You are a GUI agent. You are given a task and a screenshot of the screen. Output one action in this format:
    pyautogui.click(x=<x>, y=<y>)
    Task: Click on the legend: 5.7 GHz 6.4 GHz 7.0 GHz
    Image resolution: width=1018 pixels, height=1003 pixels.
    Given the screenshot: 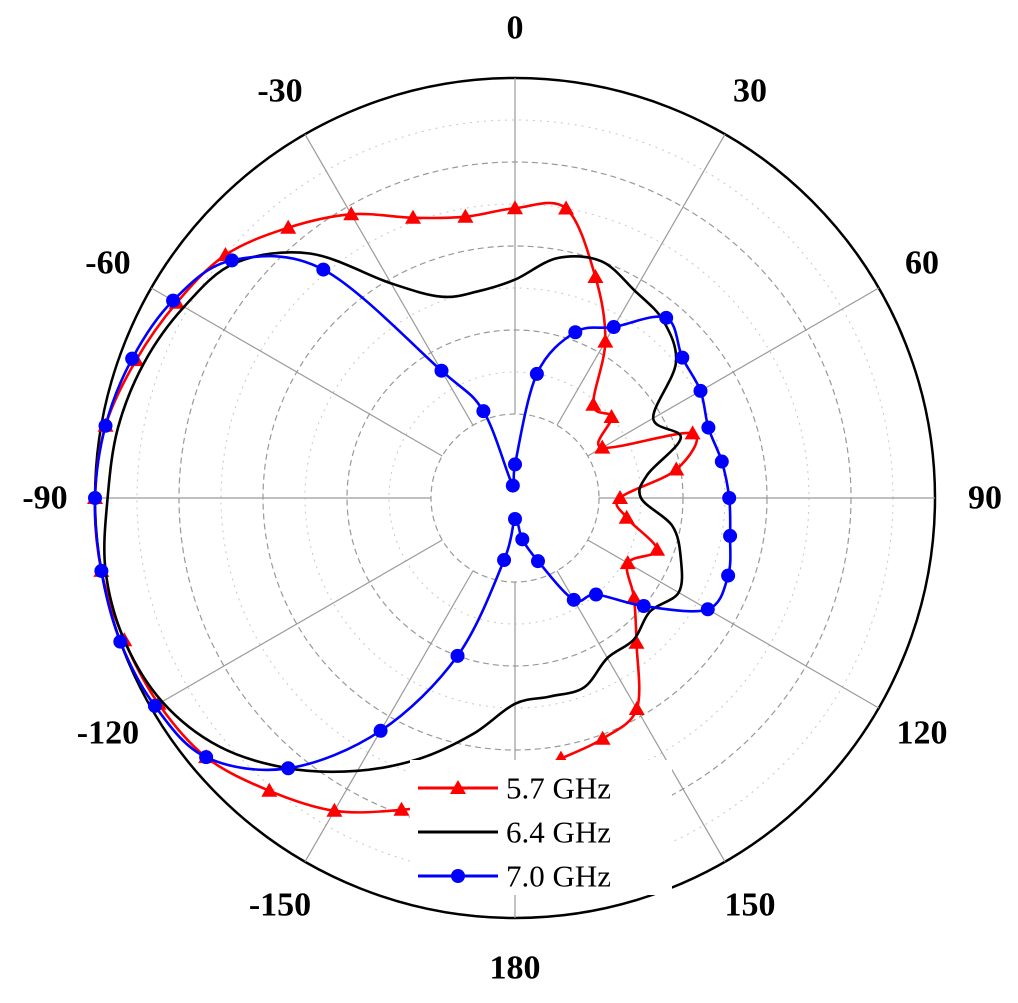 What is the action you would take?
    pyautogui.click(x=541, y=827)
    